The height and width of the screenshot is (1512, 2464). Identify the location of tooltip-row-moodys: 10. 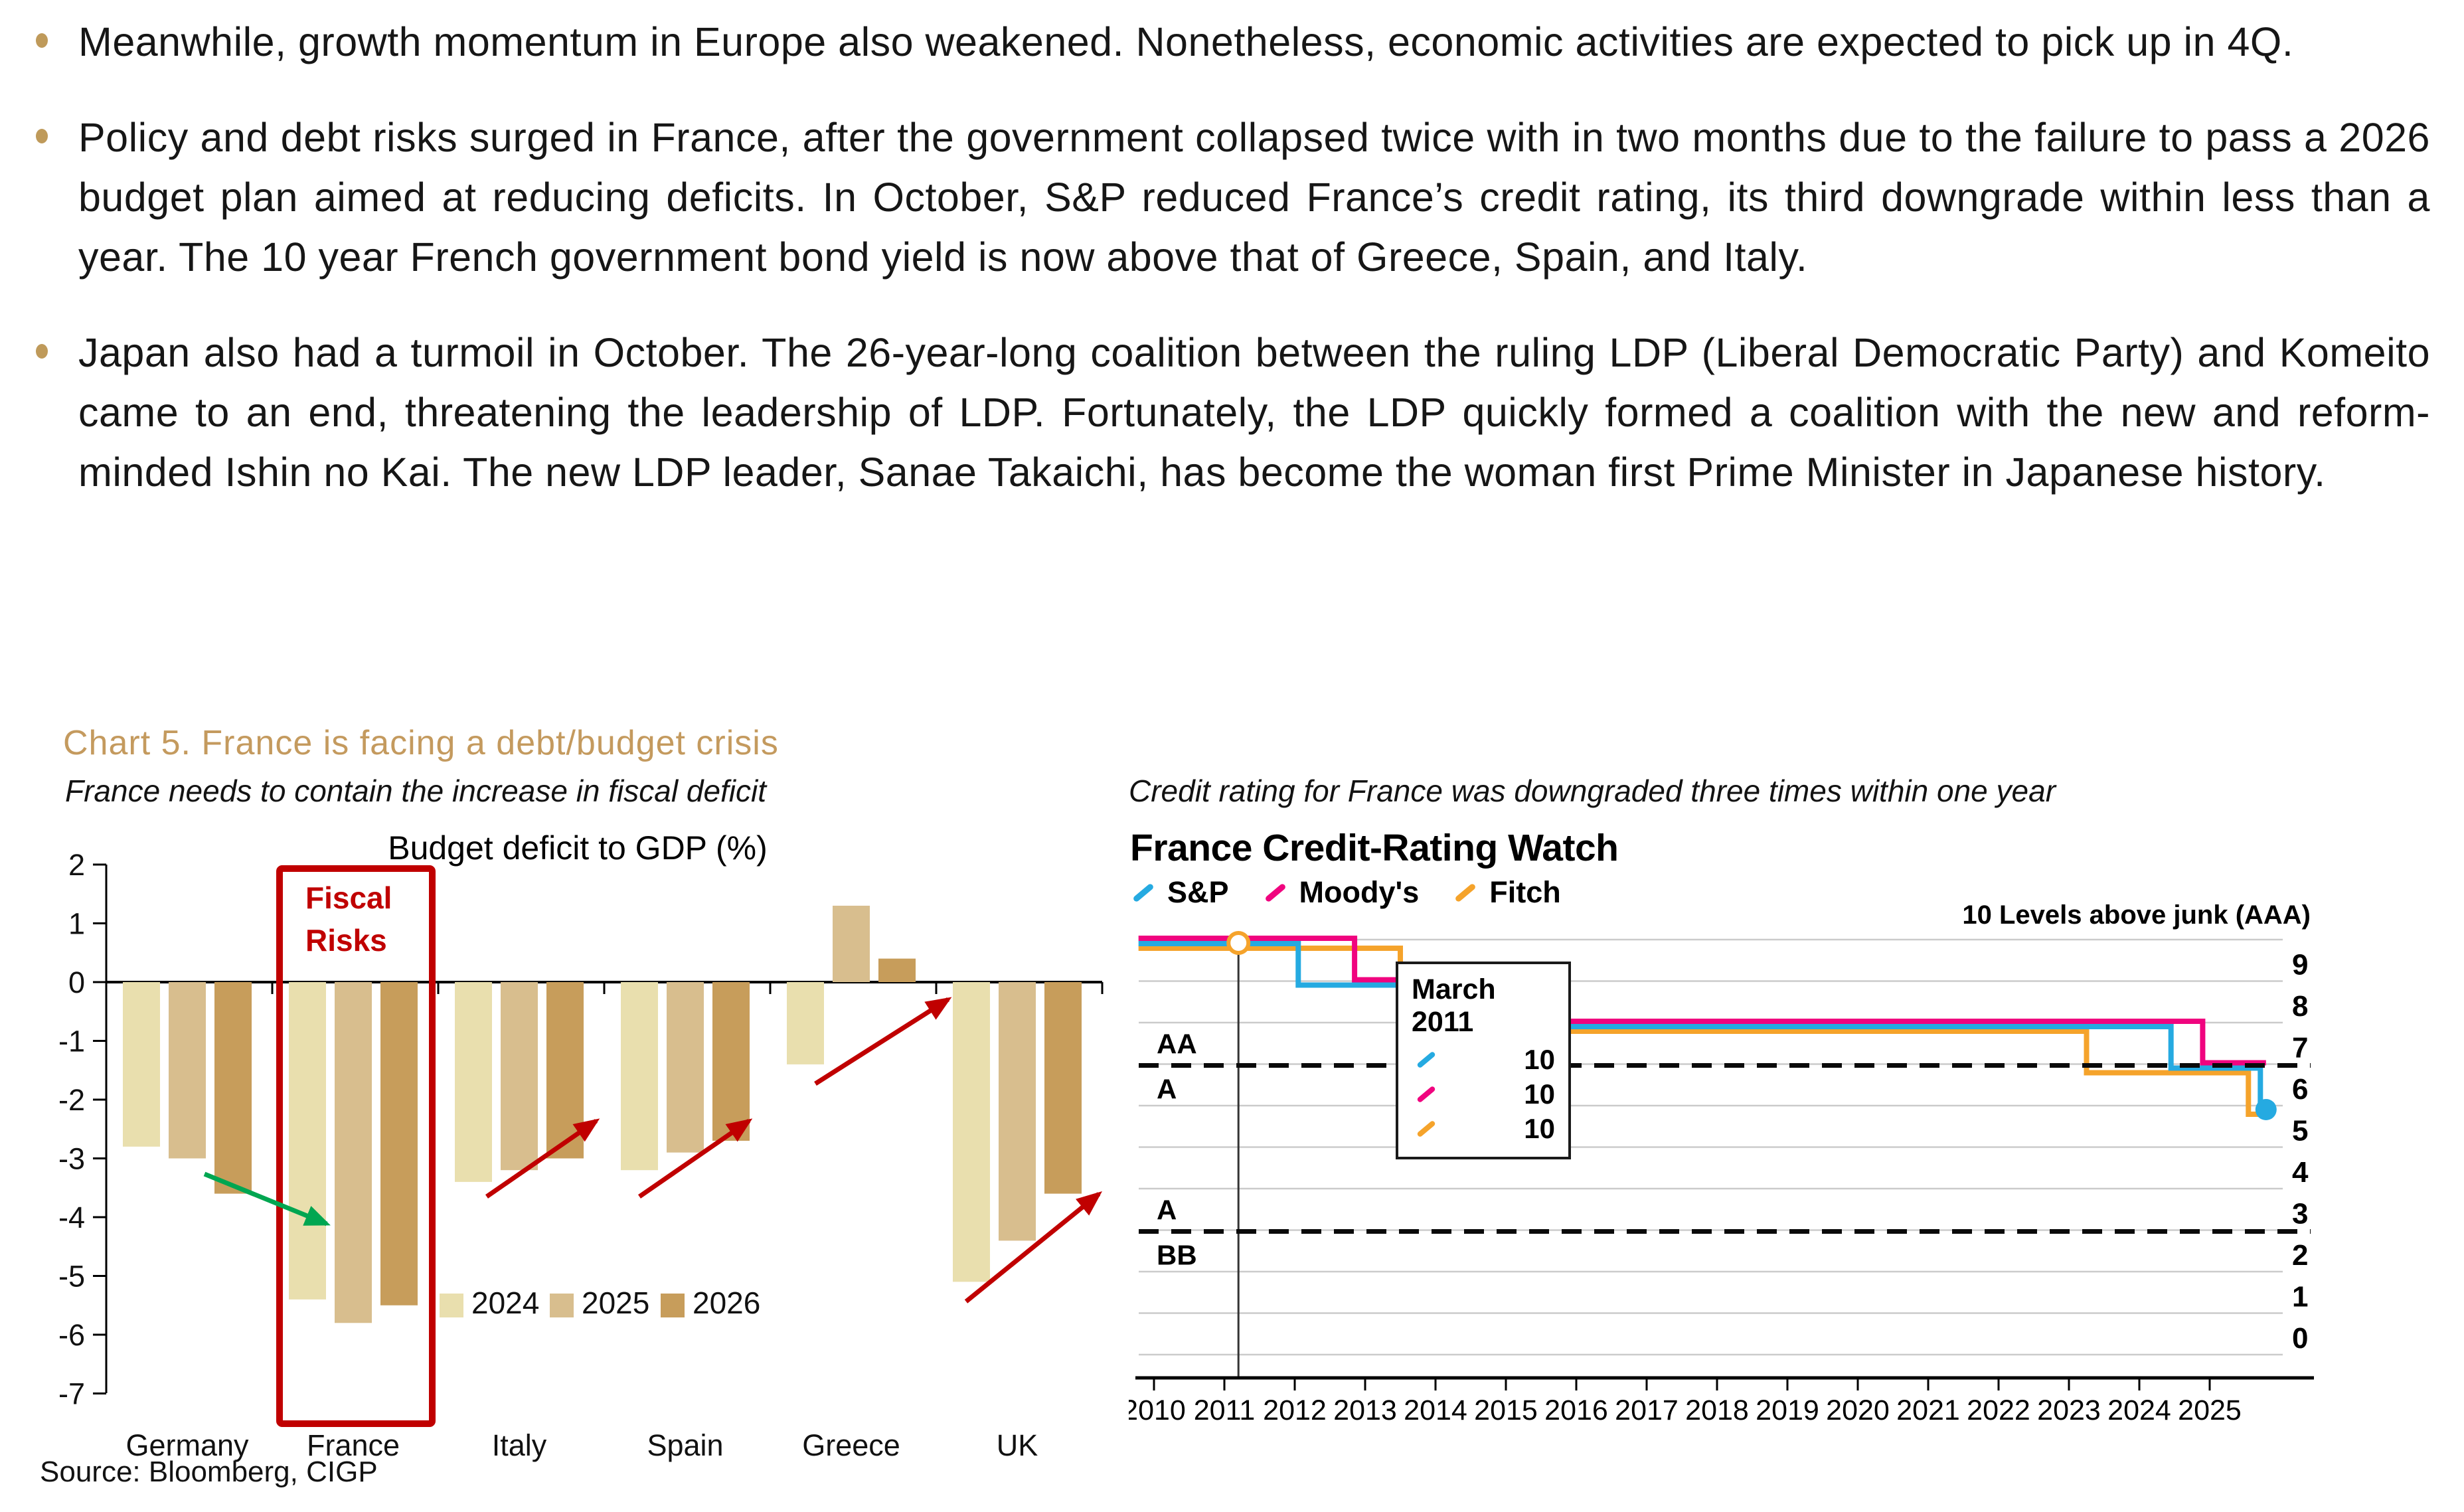
(1483, 1094).